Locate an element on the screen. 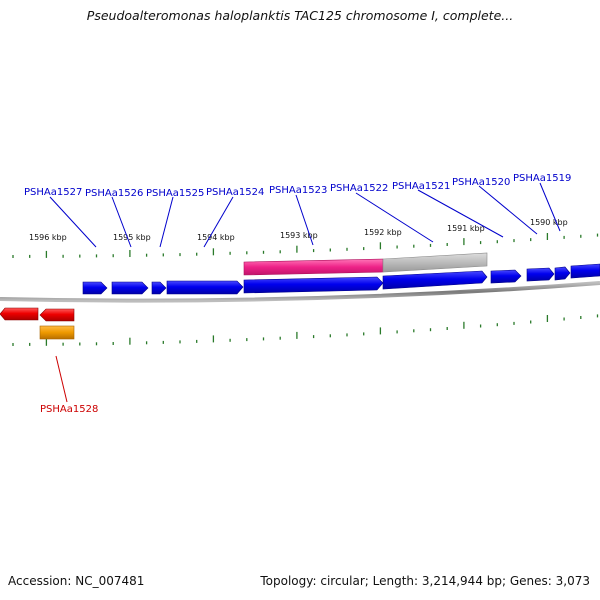 Image resolution: width=600 pixels, height=600 pixels. gene-label: PSHAa1519 is located at coordinates (542, 178).